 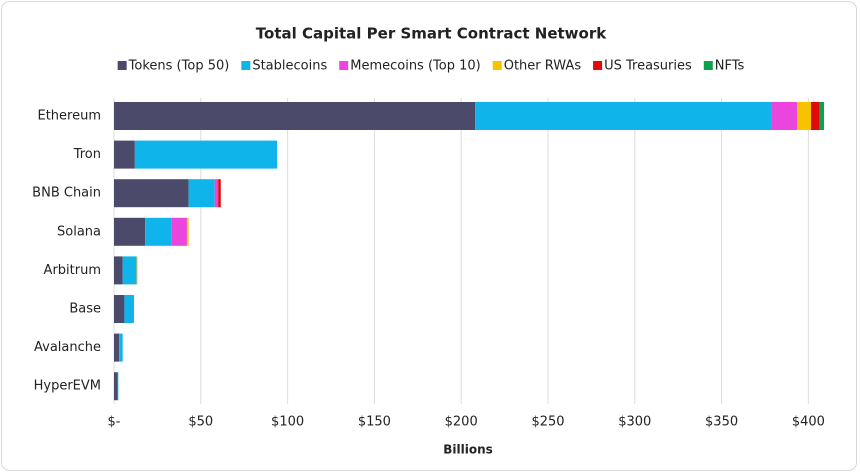 I want to click on x-tick-label: $50, so click(x=200, y=422).